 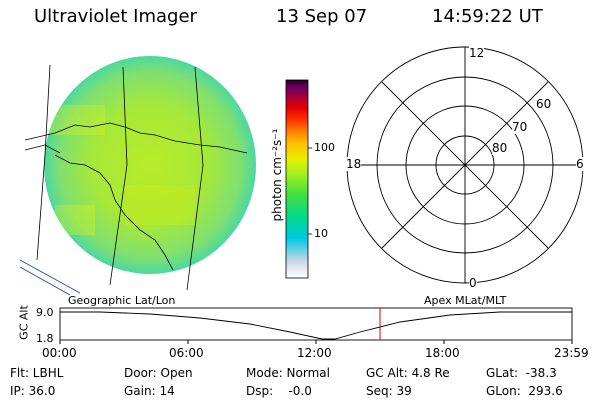 What do you see at coordinates (524, 391) in the screenshot?
I see `status-glon: GLon: 293.6` at bounding box center [524, 391].